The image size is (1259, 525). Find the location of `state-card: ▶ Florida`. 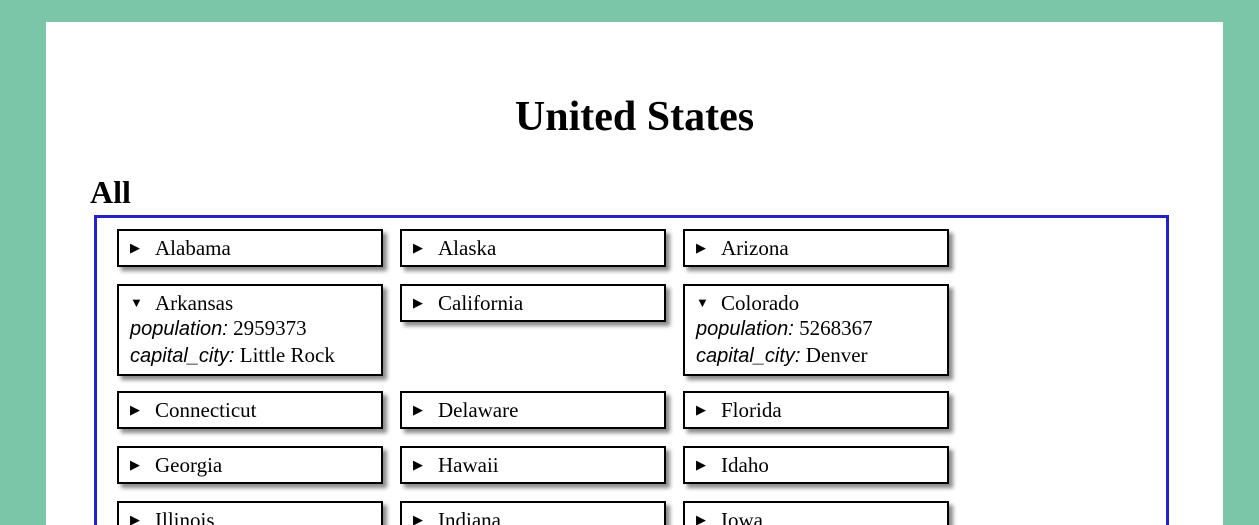

state-card: ▶ Florida is located at coordinates (816, 410).